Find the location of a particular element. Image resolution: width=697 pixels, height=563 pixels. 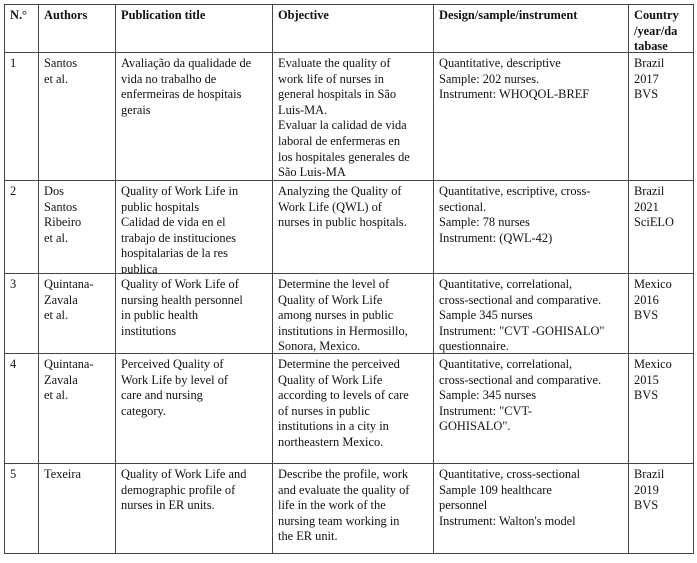

cell-line: Sample 109 healthcare is located at coordinates (495, 489).